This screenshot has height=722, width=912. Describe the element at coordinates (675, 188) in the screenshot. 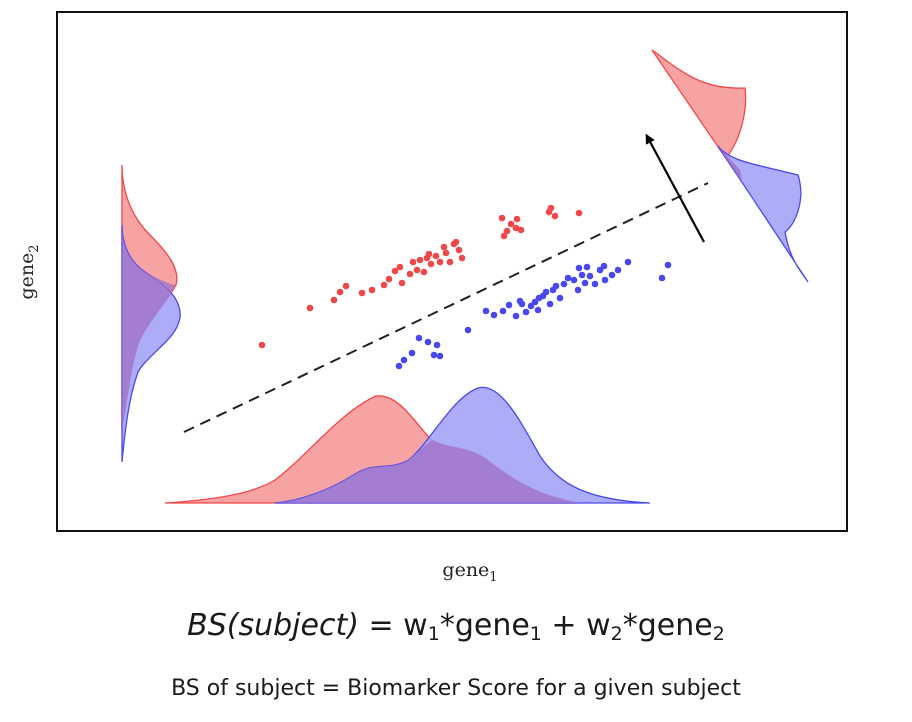

I see `direction-arrow` at that location.